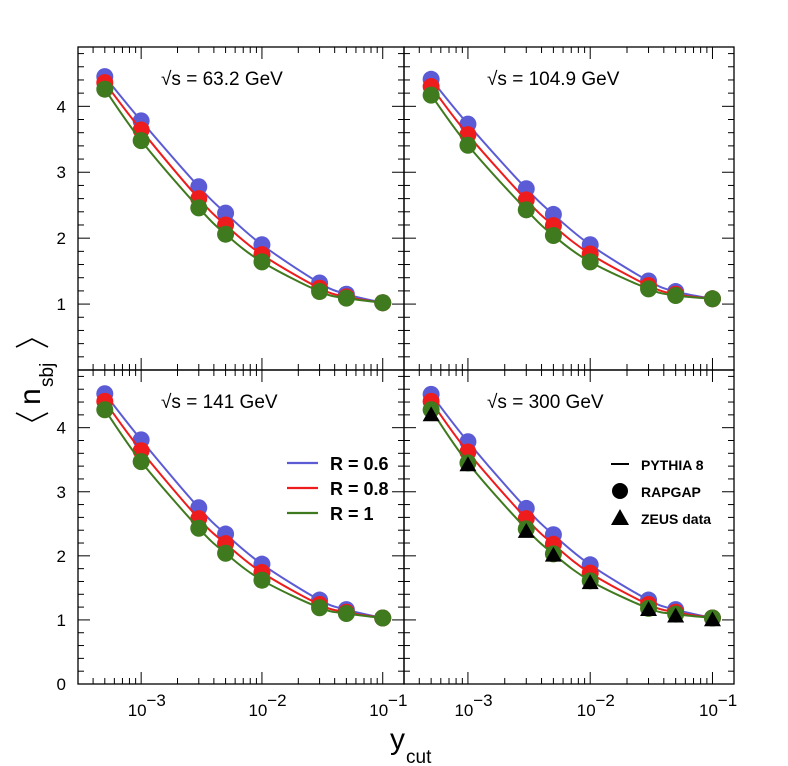 The image size is (788, 766). I want to click on y-tick-label: 0, so click(61, 684).